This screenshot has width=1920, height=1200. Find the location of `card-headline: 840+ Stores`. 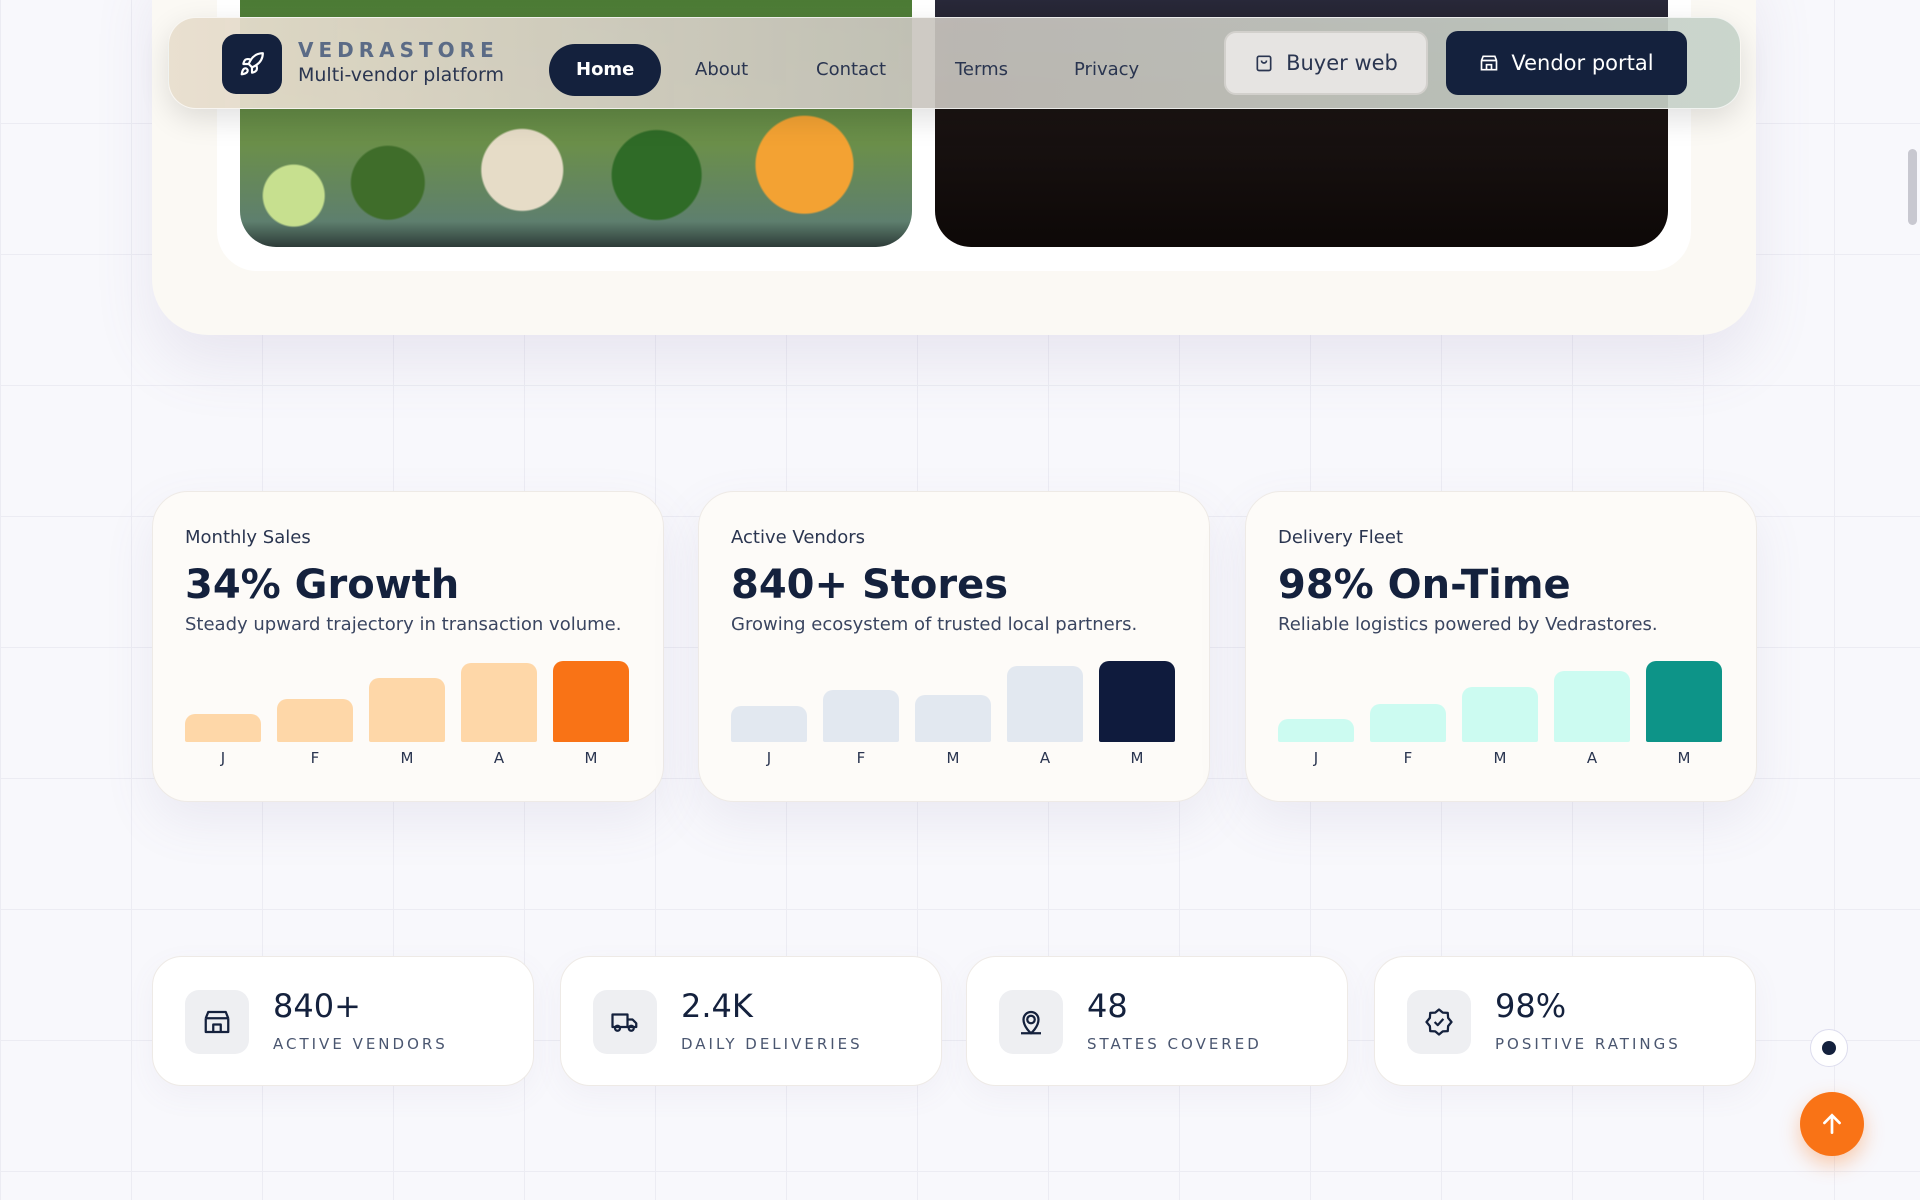

card-headline: 840+ Stores is located at coordinates (870, 585).